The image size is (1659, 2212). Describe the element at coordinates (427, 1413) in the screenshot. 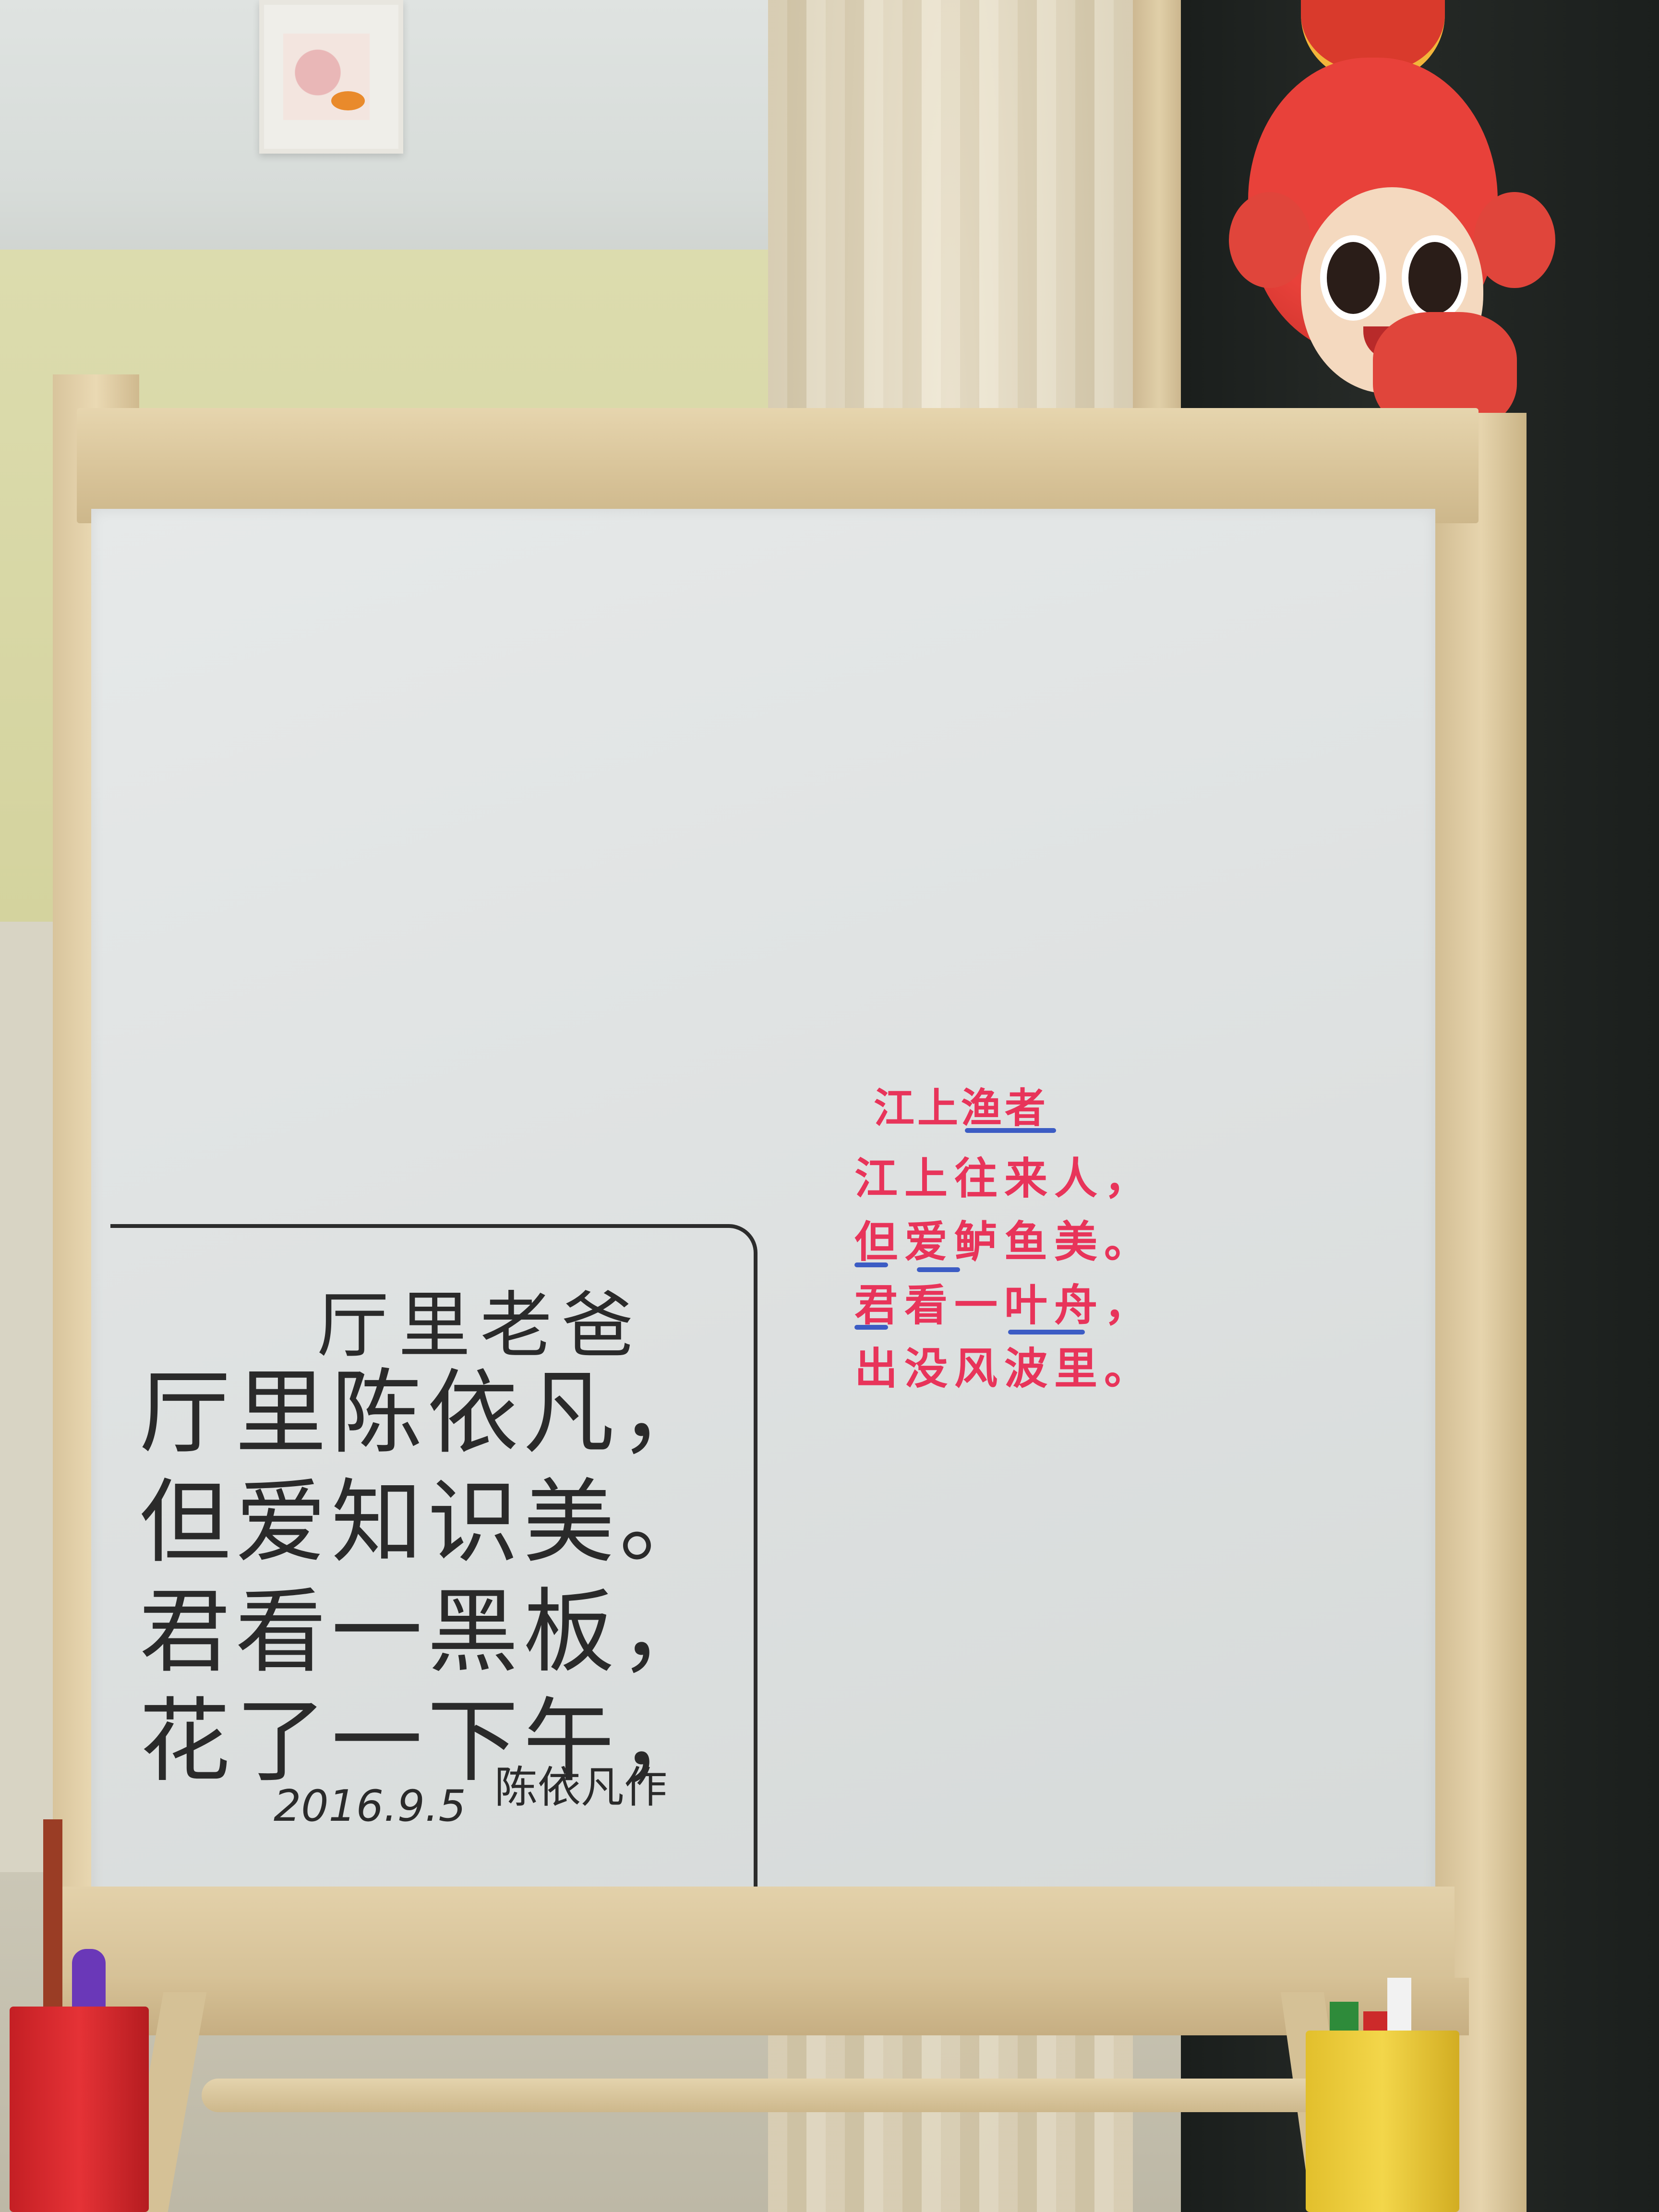

I see `poem-line: 厅里陈依凡，` at that location.